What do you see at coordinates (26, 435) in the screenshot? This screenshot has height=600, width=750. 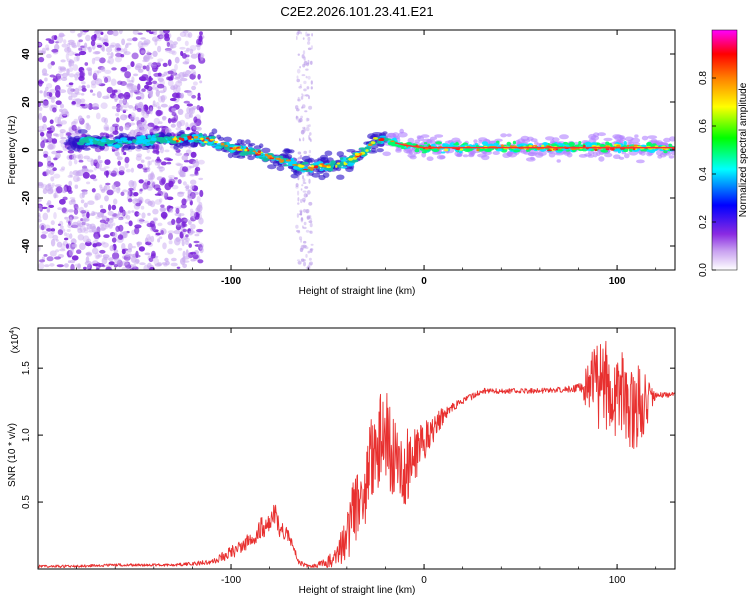 I see `y-tick-label: 1.0` at bounding box center [26, 435].